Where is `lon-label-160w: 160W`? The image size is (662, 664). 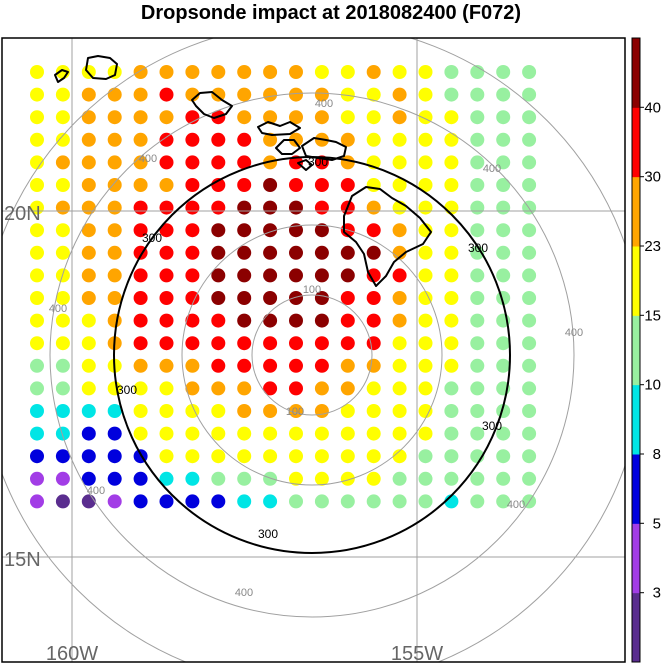
lon-label-160w: 160W is located at coordinates (72, 653).